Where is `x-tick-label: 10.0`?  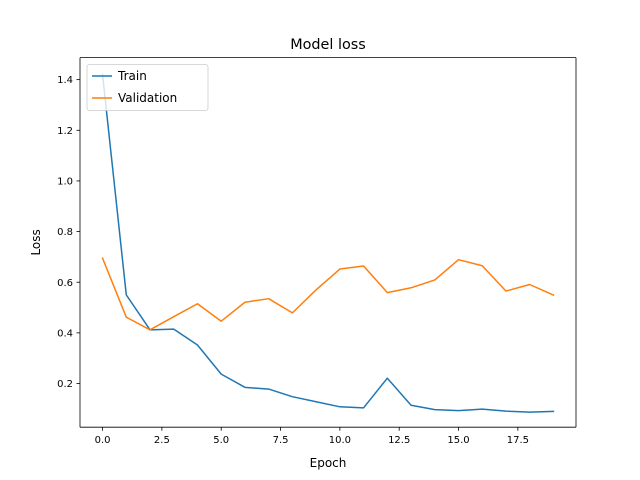
x-tick-label: 10.0 is located at coordinates (340, 440).